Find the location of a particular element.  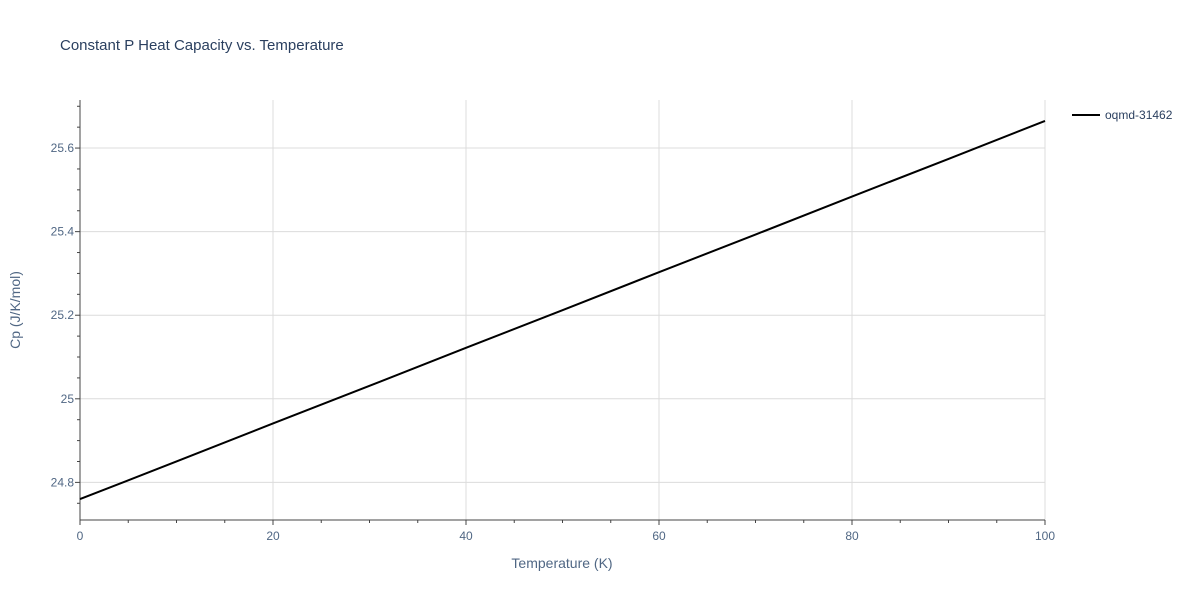

x-tick-label: 100 is located at coordinates (1045, 536).